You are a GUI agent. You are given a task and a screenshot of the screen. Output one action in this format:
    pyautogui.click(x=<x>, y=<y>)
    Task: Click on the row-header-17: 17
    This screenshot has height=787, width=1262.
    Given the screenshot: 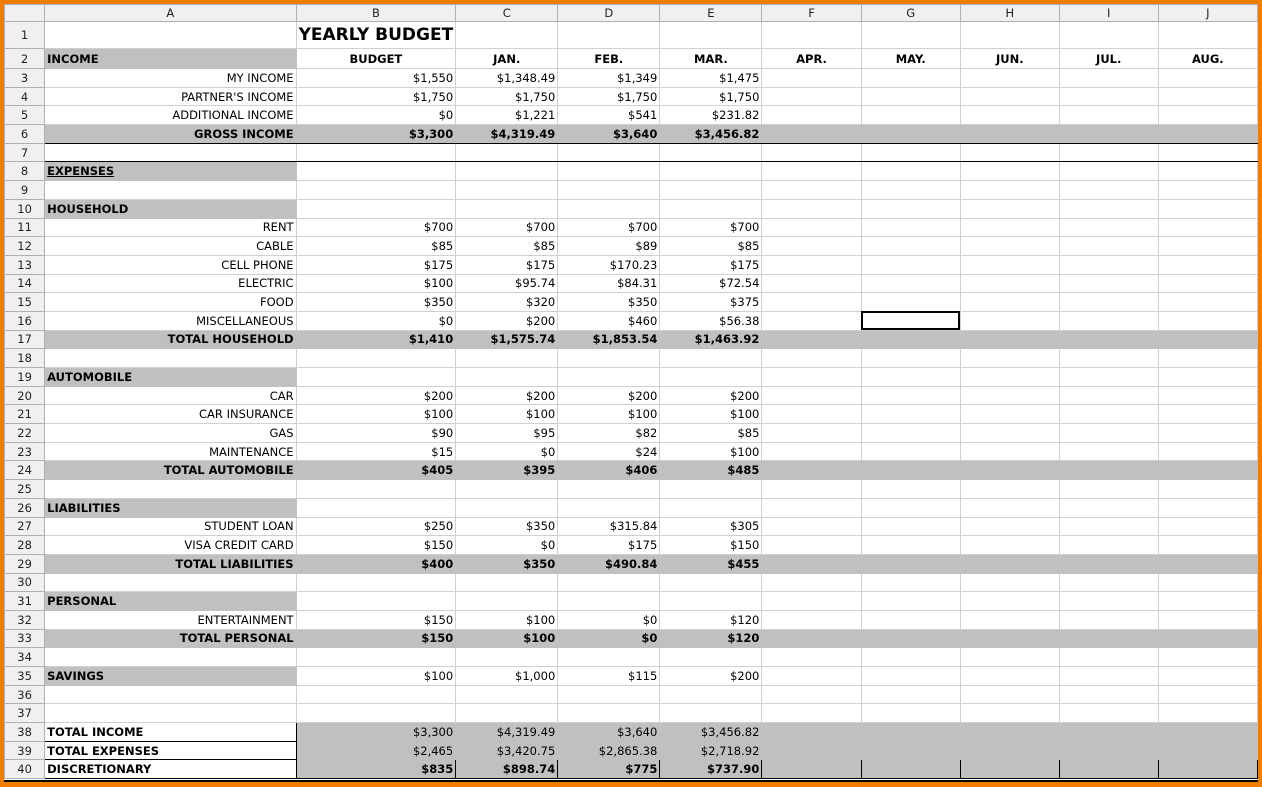 What is the action you would take?
    pyautogui.click(x=25, y=339)
    